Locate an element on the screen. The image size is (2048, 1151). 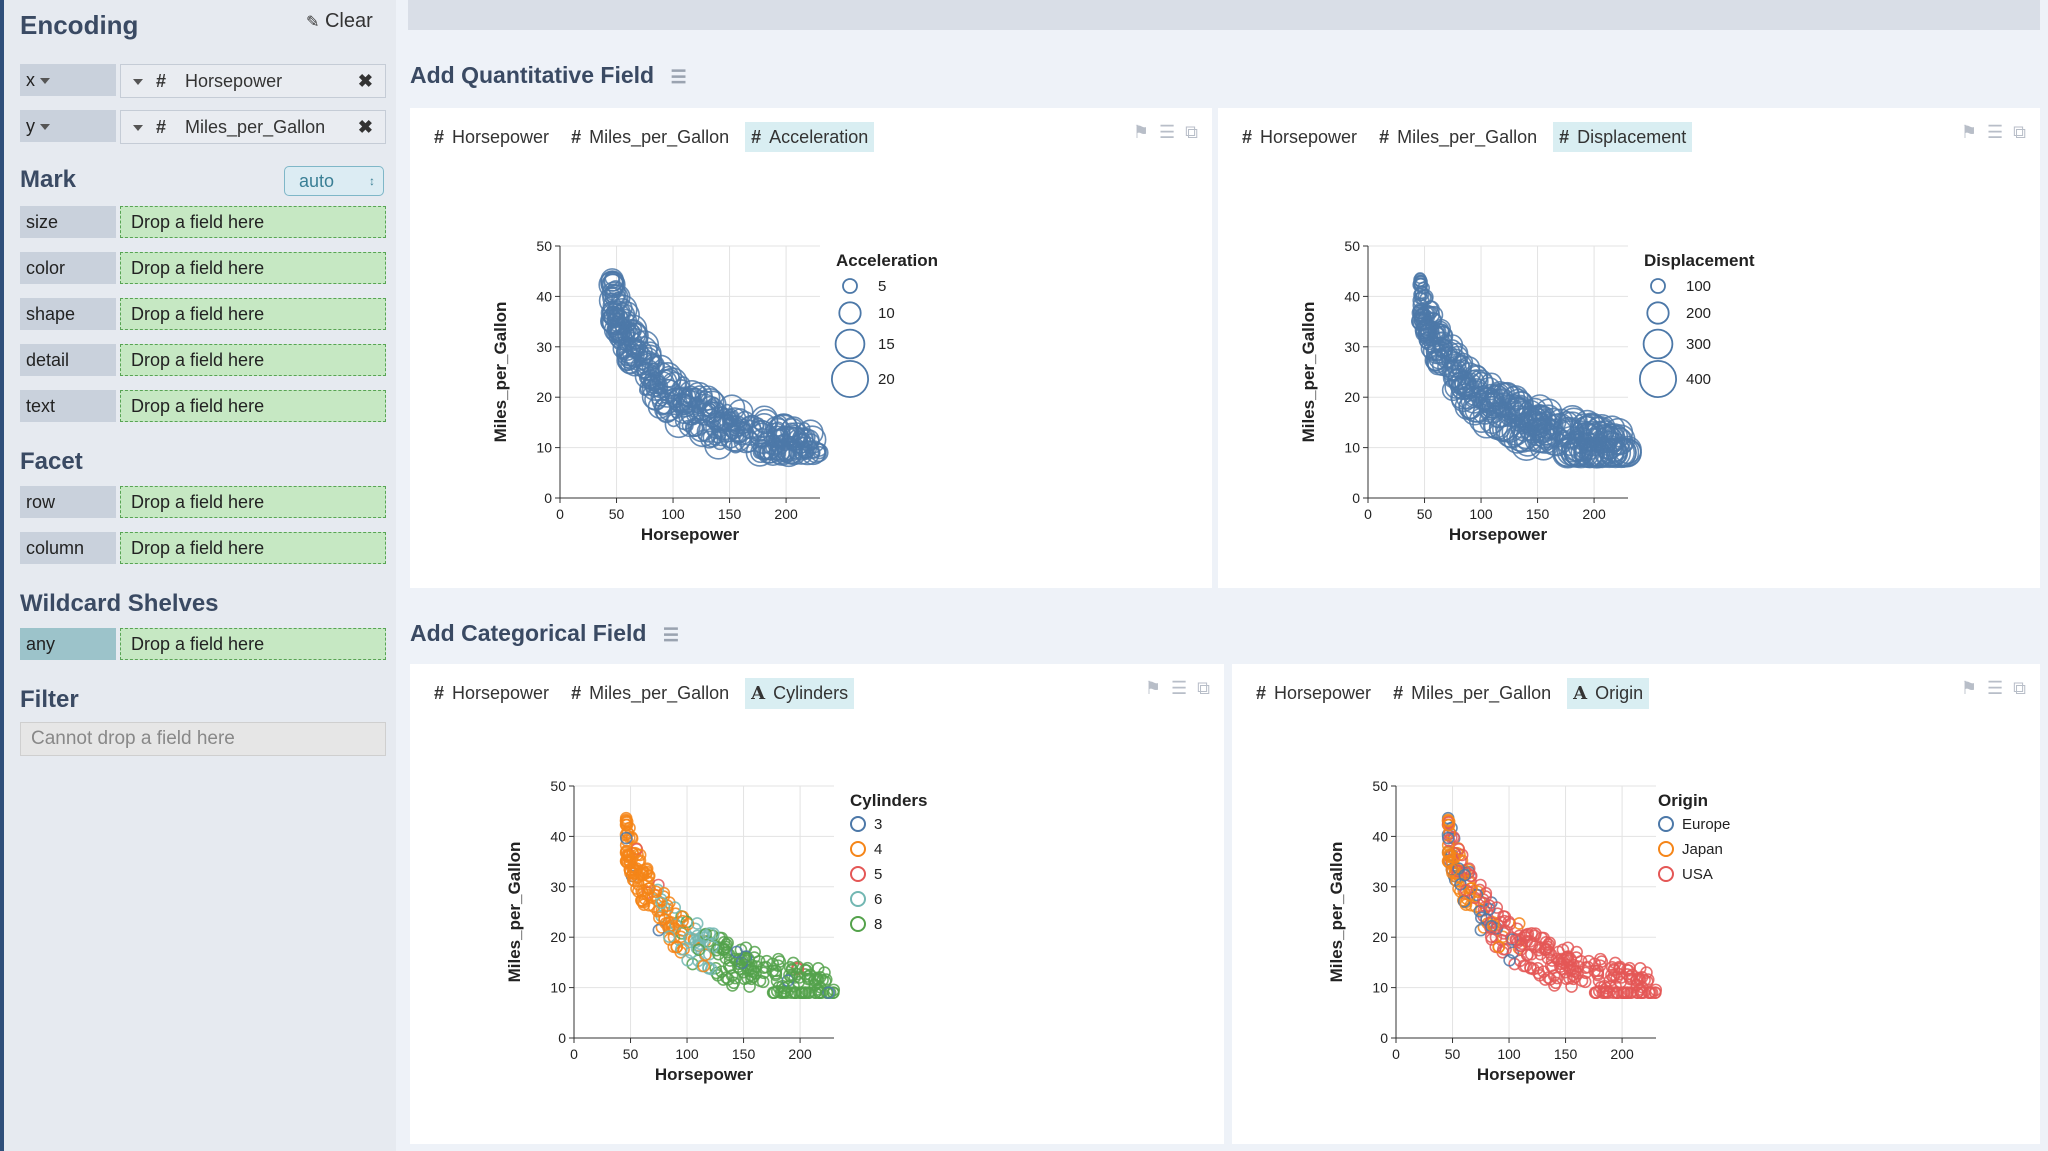
x-encoding-shelf: x # Horsepower ✖ is located at coordinates (203, 81).